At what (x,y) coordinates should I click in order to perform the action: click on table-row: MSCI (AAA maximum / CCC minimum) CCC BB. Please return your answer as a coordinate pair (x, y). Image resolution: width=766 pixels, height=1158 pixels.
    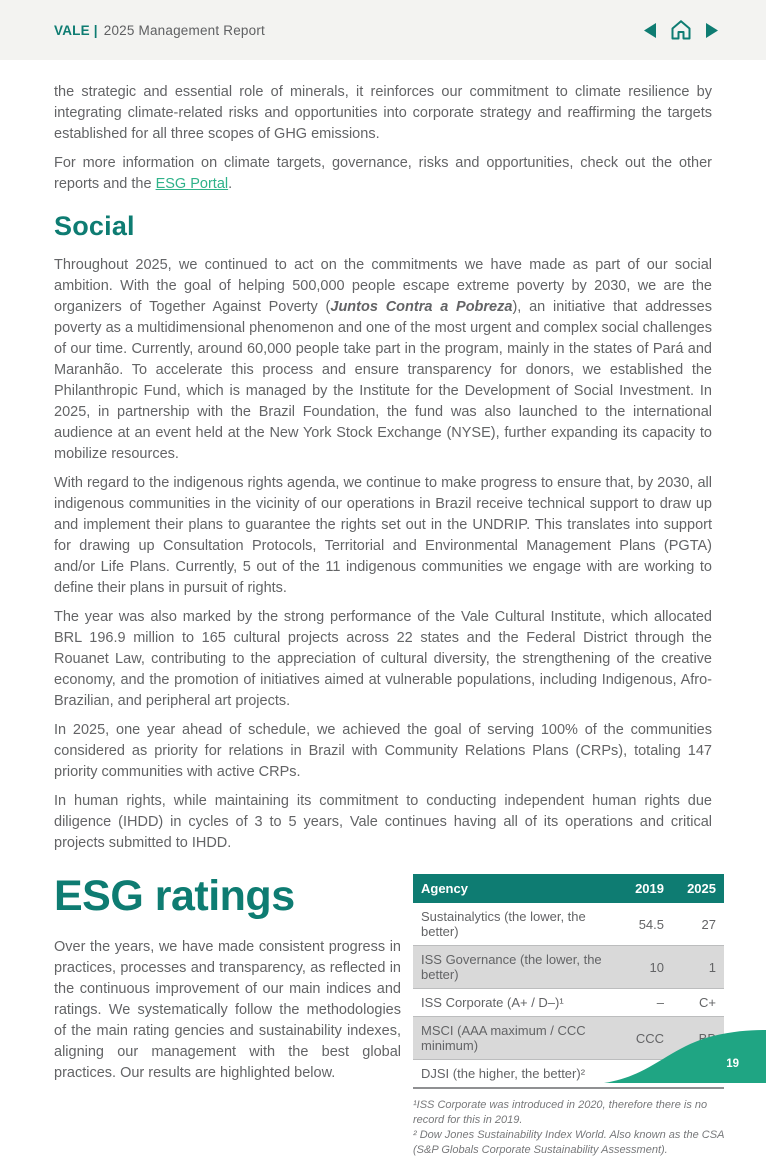
    Looking at the image, I should click on (568, 1038).